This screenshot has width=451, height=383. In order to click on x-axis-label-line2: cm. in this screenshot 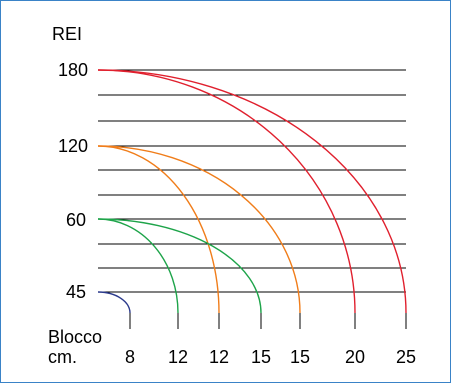, I will do `click(62, 357)`.